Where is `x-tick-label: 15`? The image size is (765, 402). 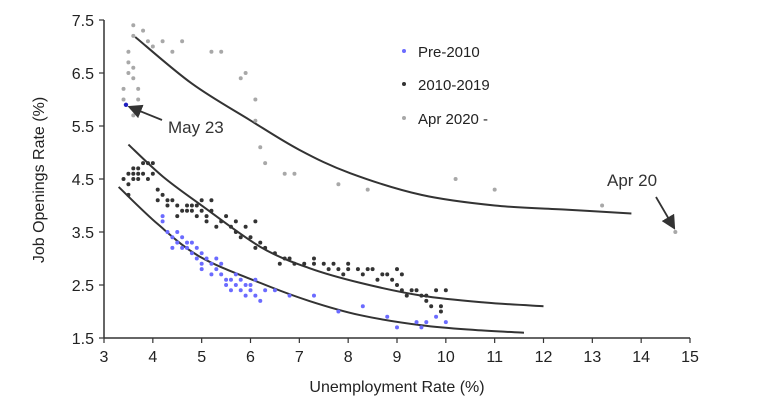 x-tick-label: 15 is located at coordinates (690, 357).